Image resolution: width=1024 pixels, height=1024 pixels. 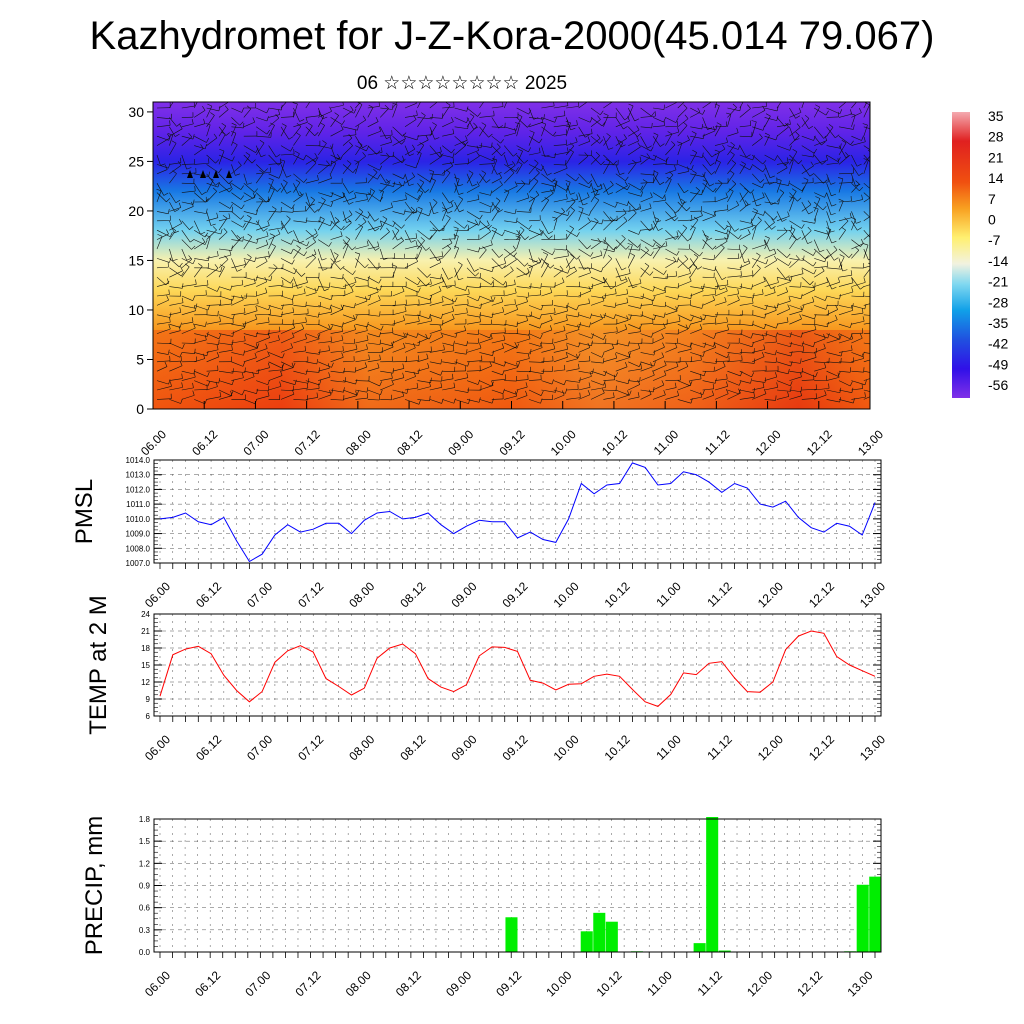 What do you see at coordinates (136, 260) in the screenshot?
I see `y-tick-label: 15` at bounding box center [136, 260].